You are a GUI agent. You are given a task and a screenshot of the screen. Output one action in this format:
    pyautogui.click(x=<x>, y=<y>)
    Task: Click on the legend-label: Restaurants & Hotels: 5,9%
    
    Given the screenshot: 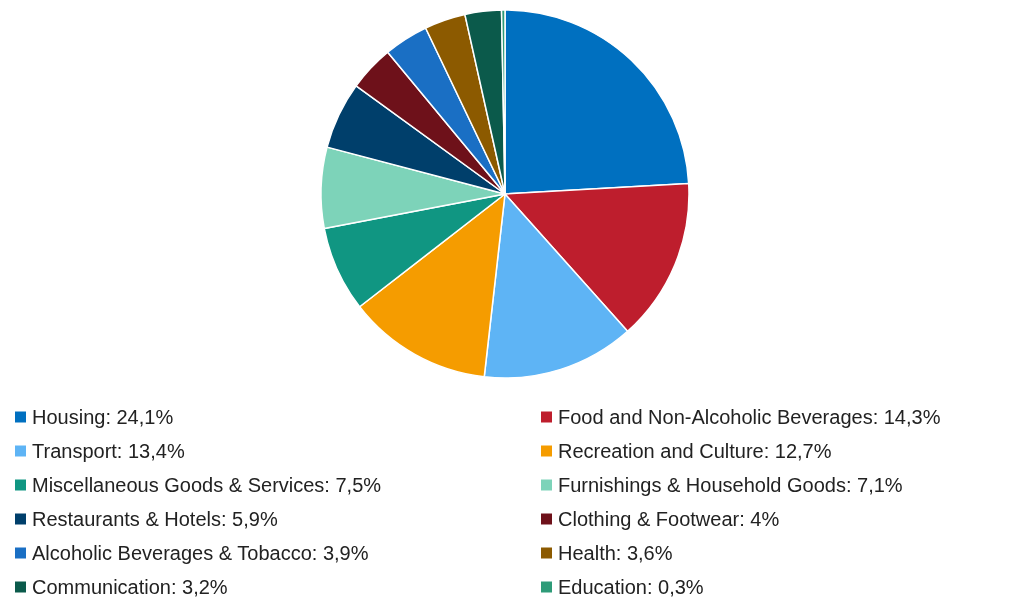 What is the action you would take?
    pyautogui.click(x=155, y=519)
    